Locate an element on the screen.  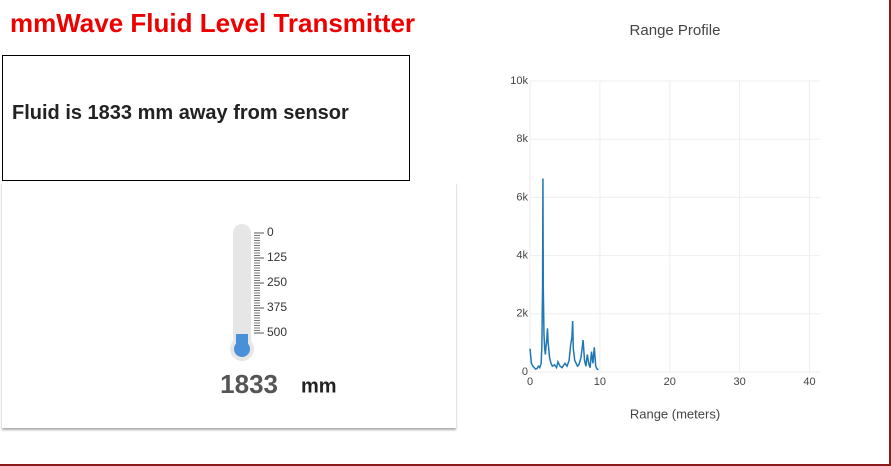
page-title: mmWave Fluid Level Transmitter is located at coordinates (213, 23).